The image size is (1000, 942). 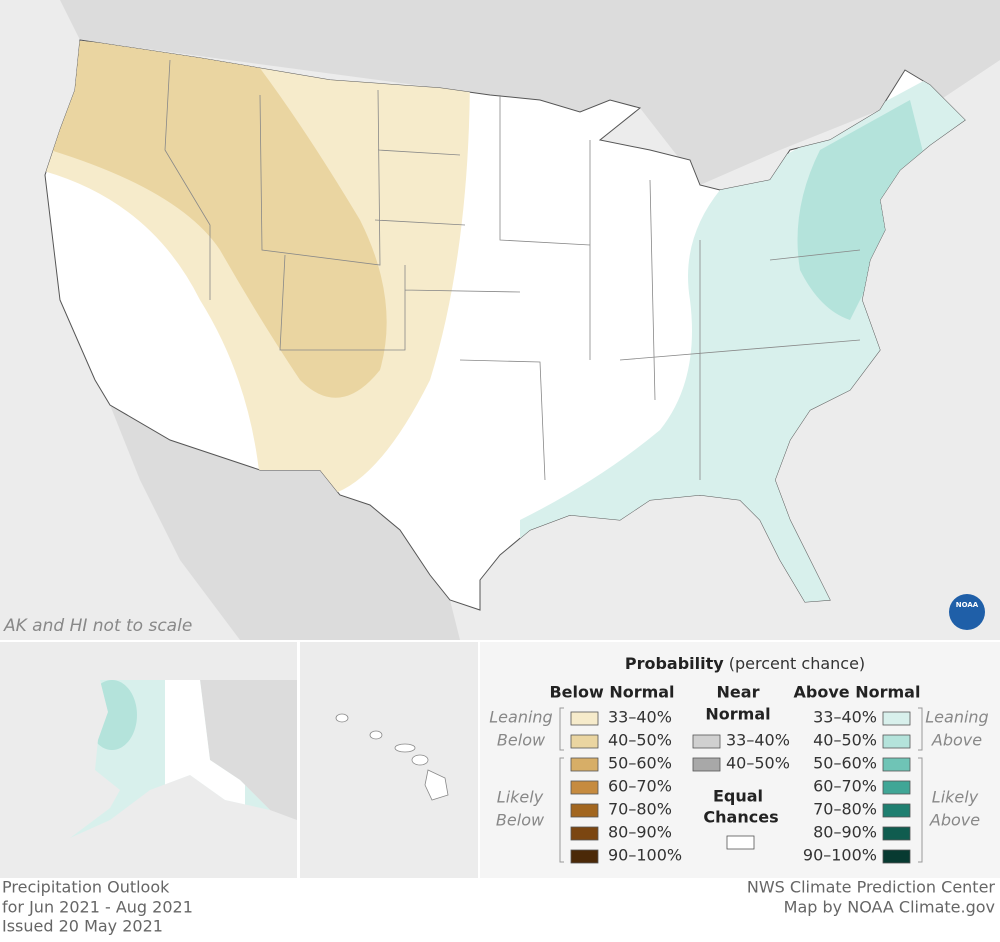 What do you see at coordinates (871, 887) in the screenshot?
I see `footer-right: NWS Climate Prediction Center` at bounding box center [871, 887].